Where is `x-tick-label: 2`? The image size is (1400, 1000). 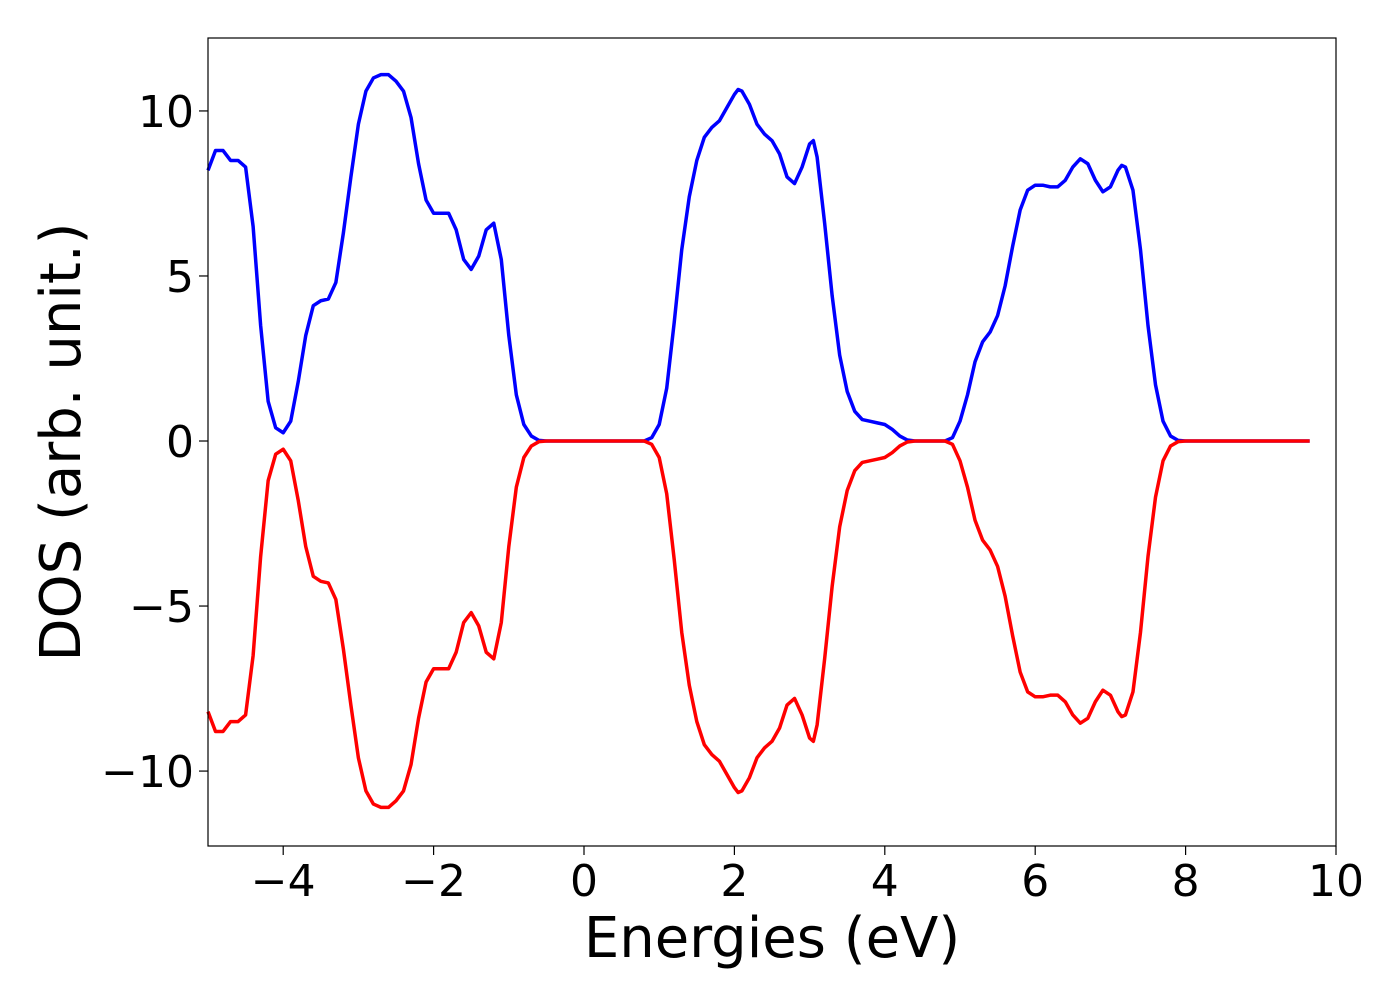
x-tick-label: 2 is located at coordinates (734, 881).